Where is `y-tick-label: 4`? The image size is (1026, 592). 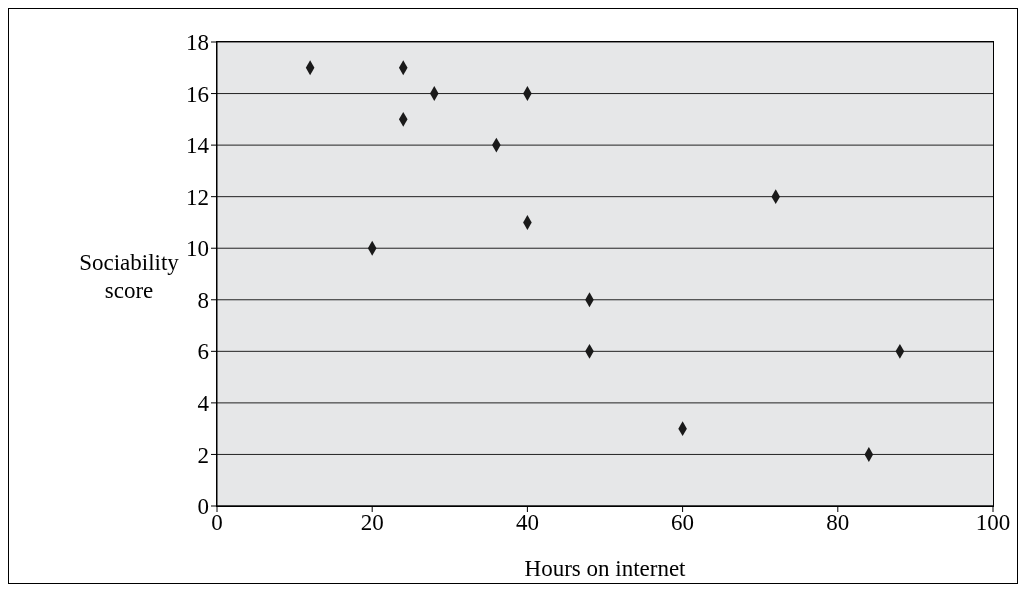 y-tick-label: 4 is located at coordinates (203, 404).